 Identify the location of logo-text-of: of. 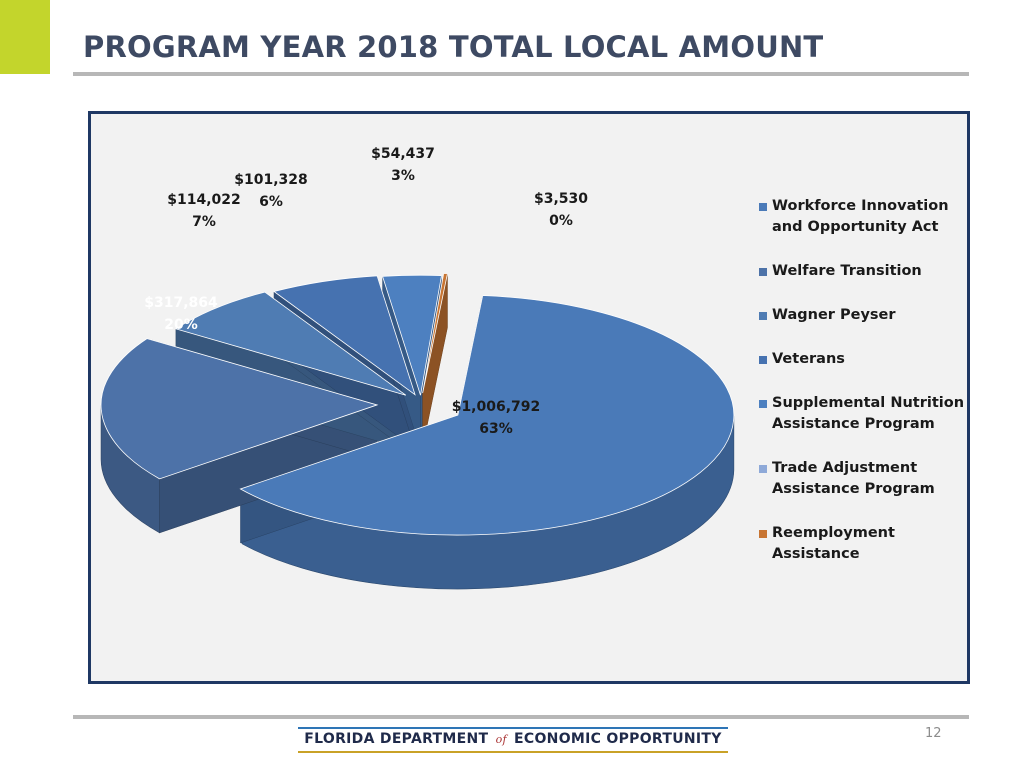
(501, 739).